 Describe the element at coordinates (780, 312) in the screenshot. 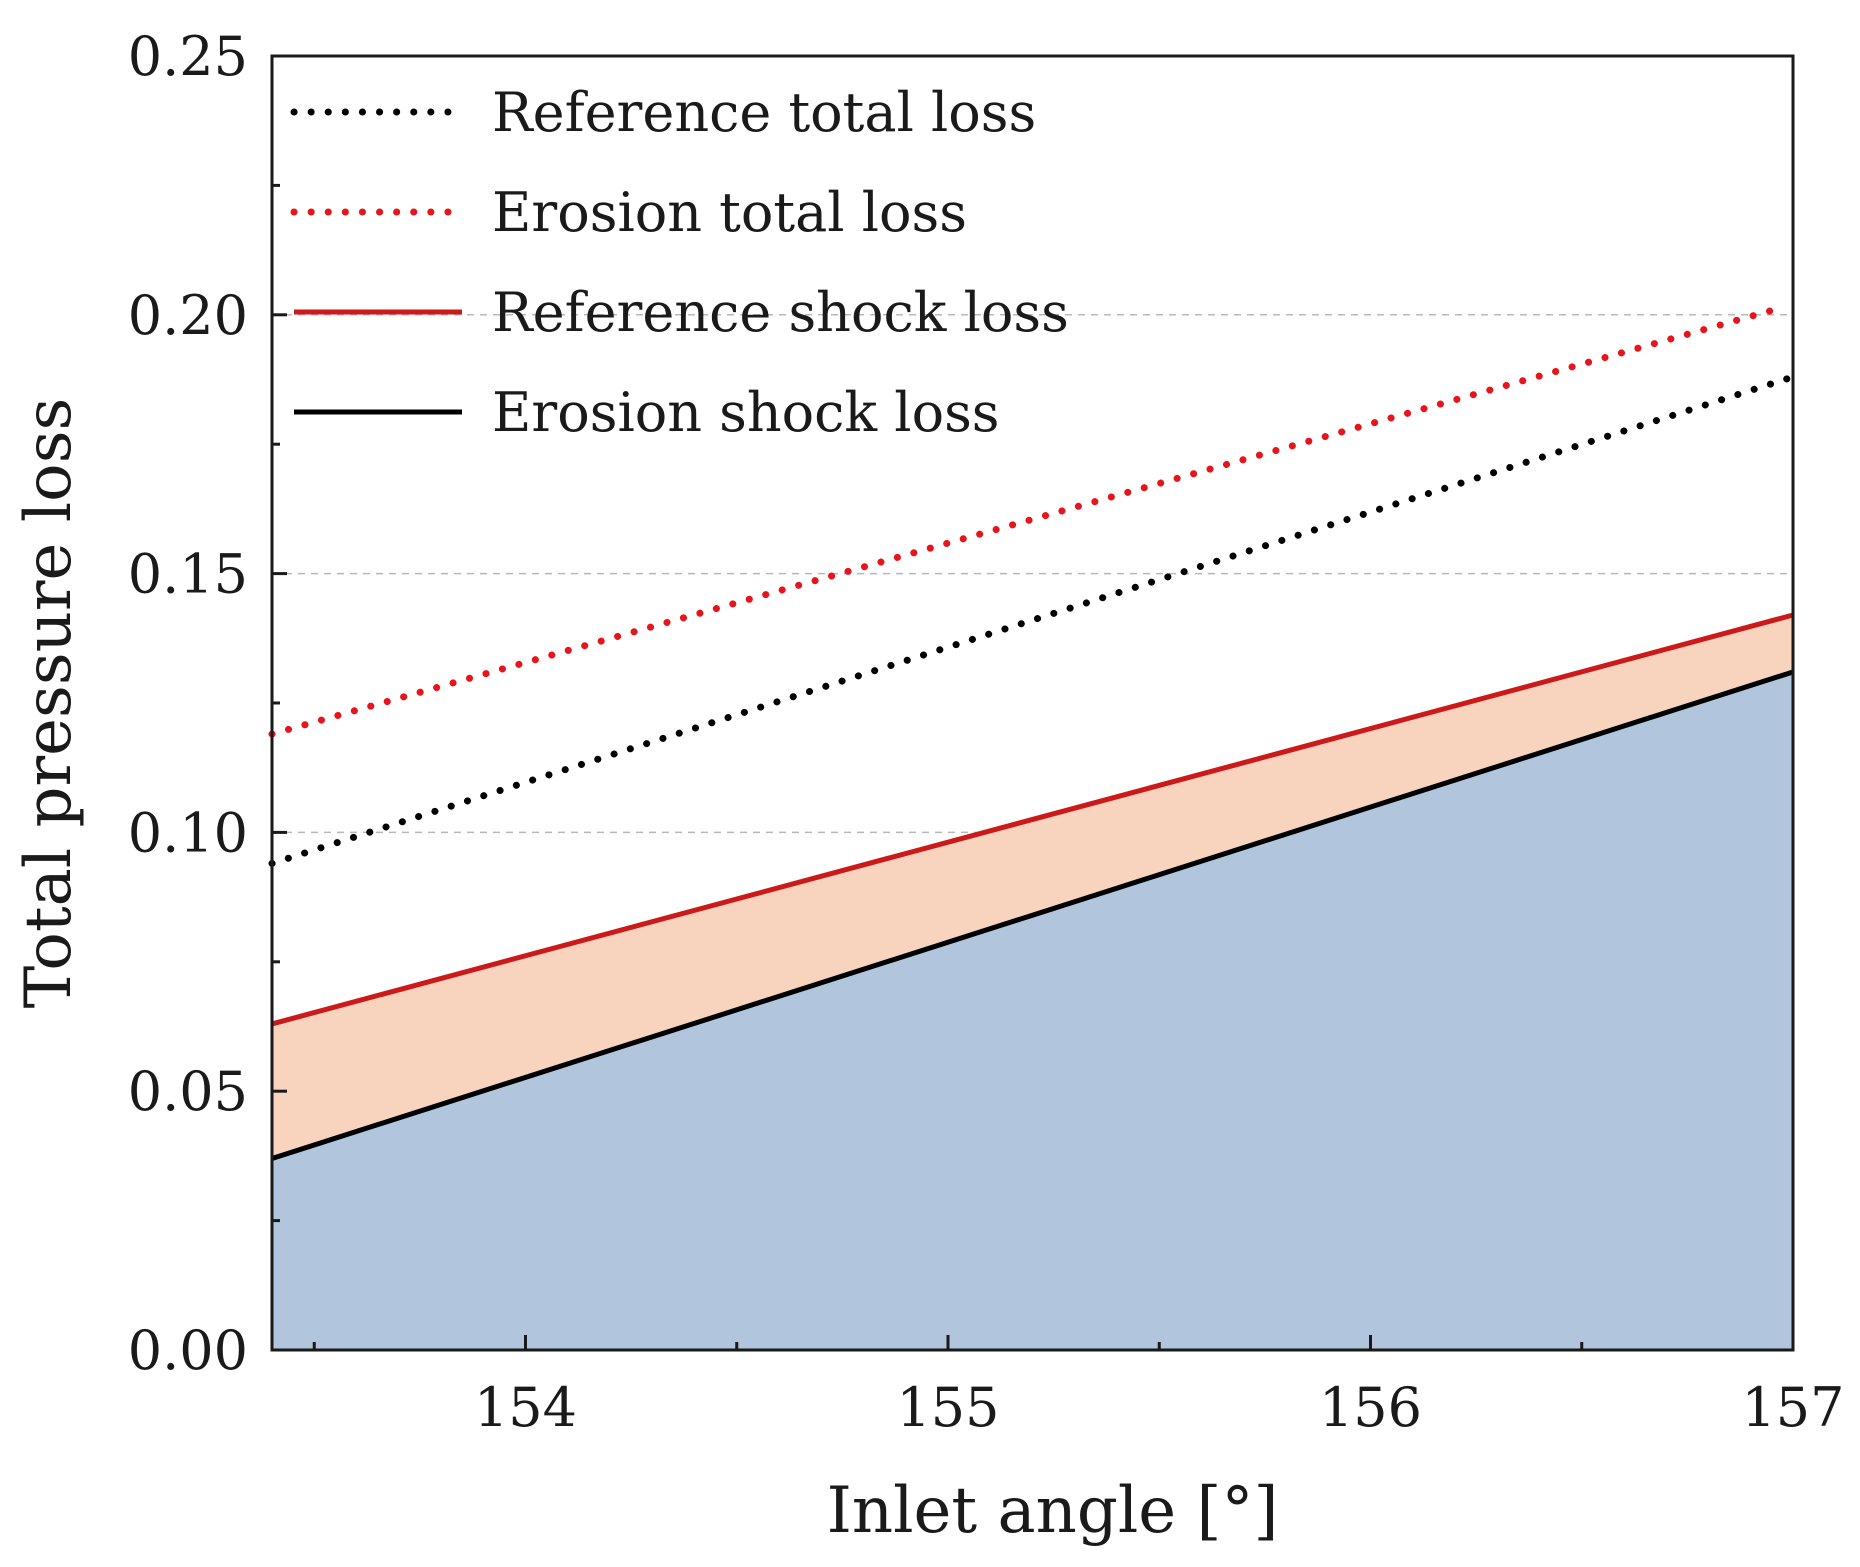

I see `legend-label: Reference shock loss` at that location.